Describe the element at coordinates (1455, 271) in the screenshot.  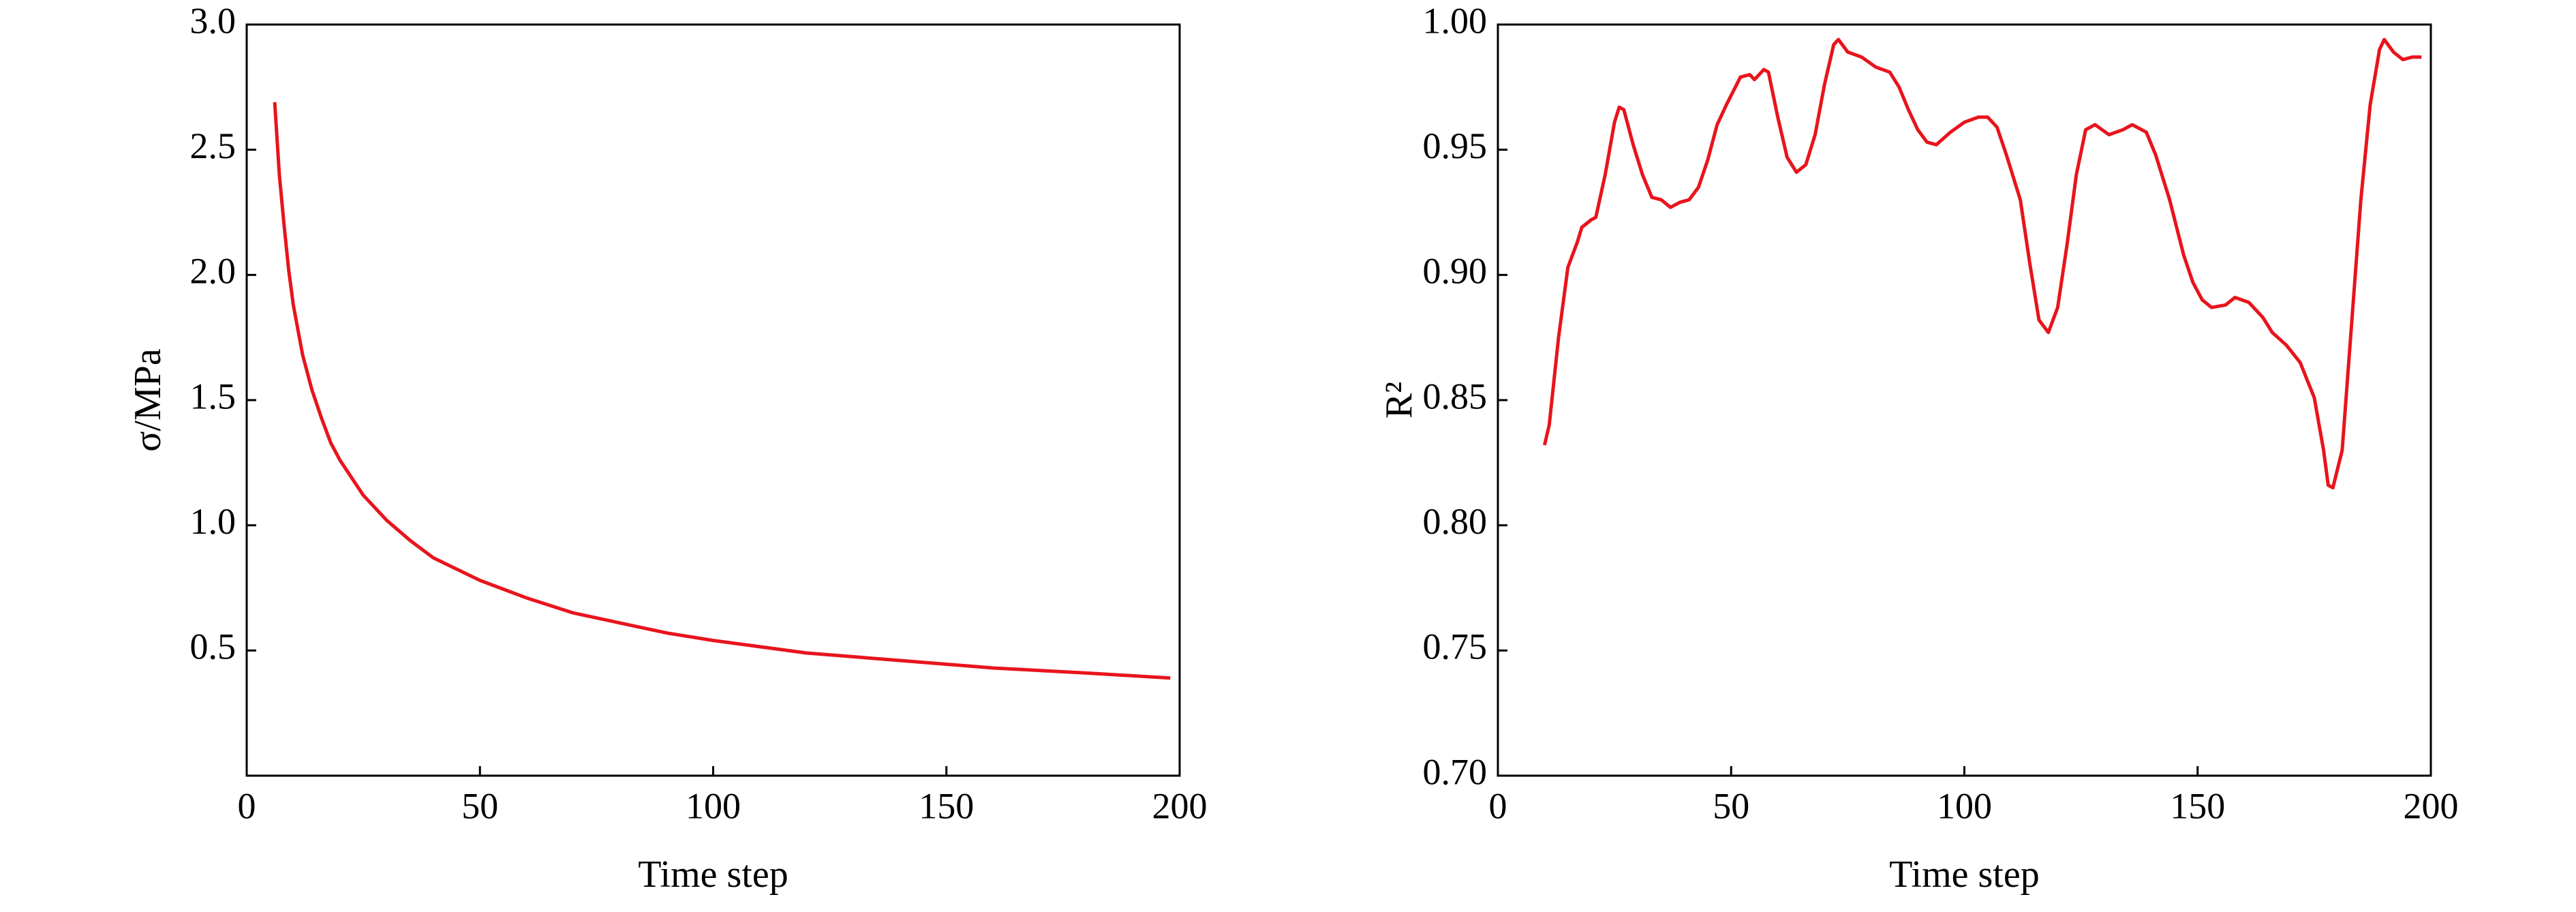
I see `y-tick-label: 0.90` at that location.